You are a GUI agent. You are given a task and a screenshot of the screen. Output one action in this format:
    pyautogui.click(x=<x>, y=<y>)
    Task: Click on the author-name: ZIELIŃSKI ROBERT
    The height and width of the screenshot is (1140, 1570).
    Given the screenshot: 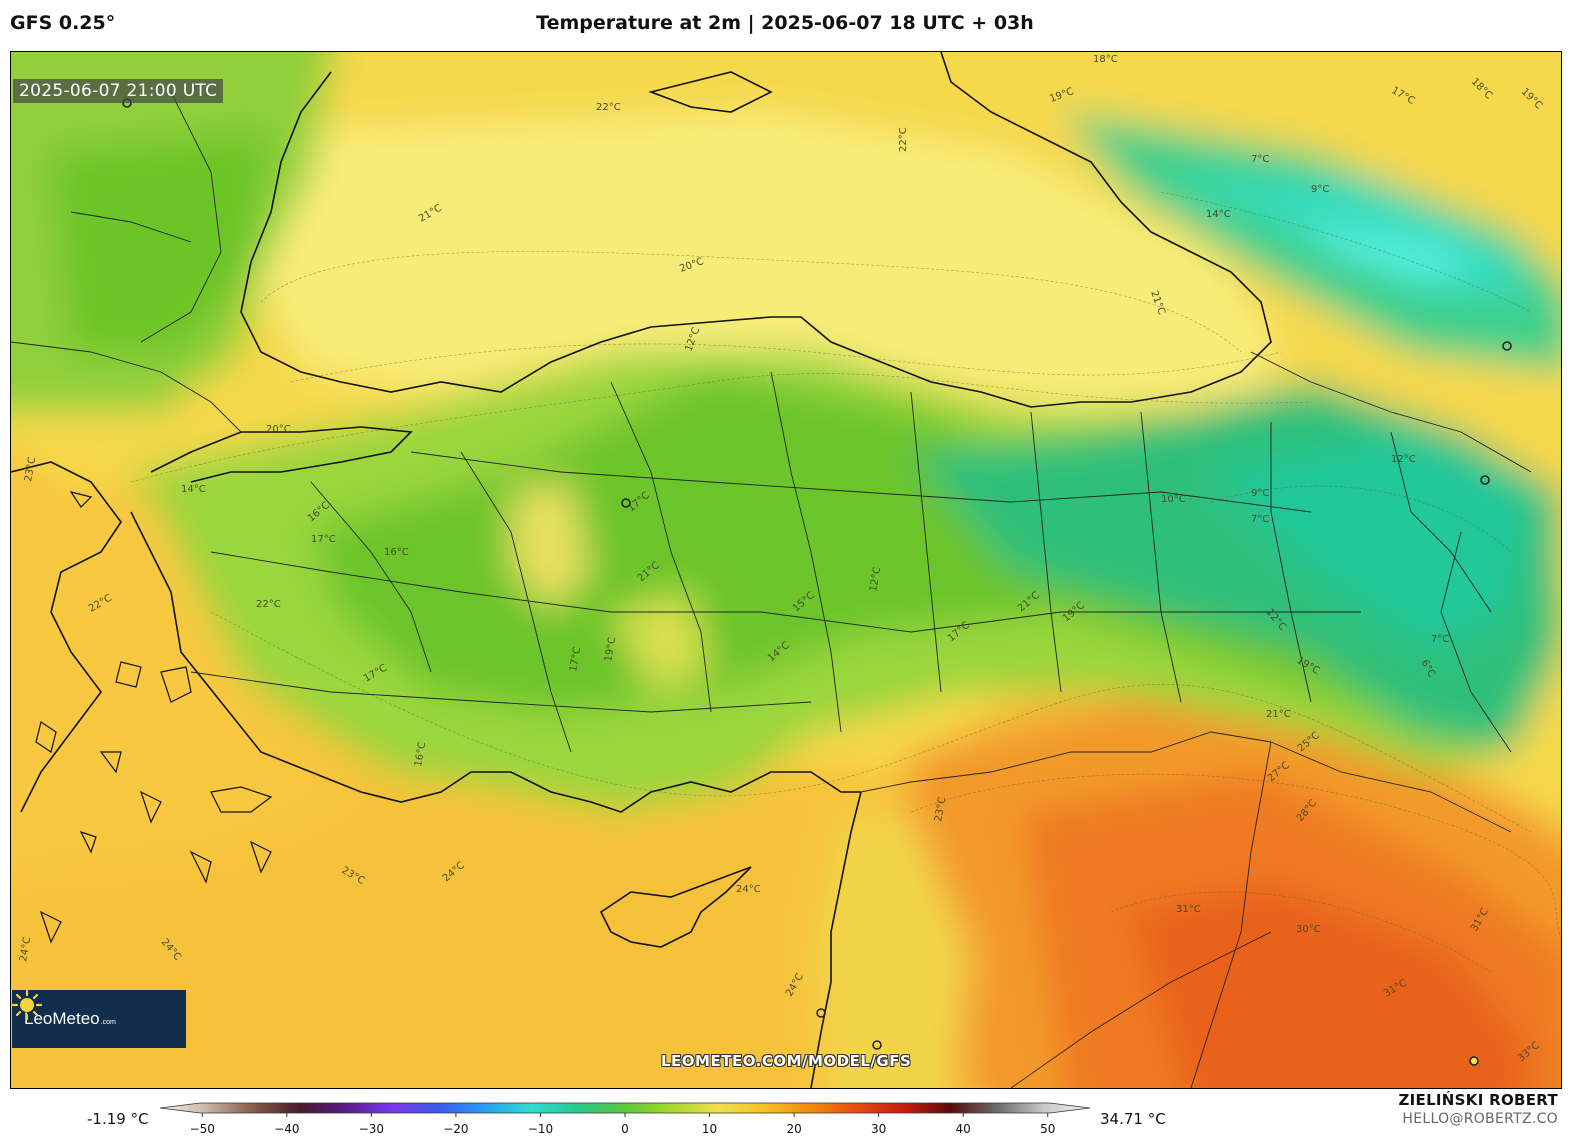 What is the action you would take?
    pyautogui.click(x=1478, y=1100)
    